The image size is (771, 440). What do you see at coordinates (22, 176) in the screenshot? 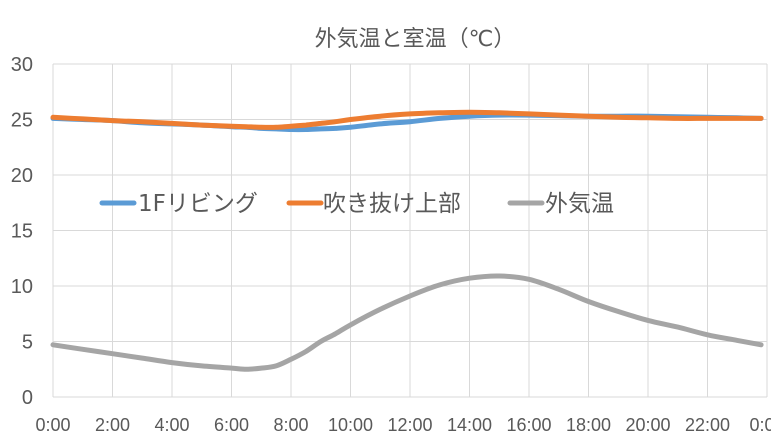
I see `y-tick-label: 20` at bounding box center [22, 176].